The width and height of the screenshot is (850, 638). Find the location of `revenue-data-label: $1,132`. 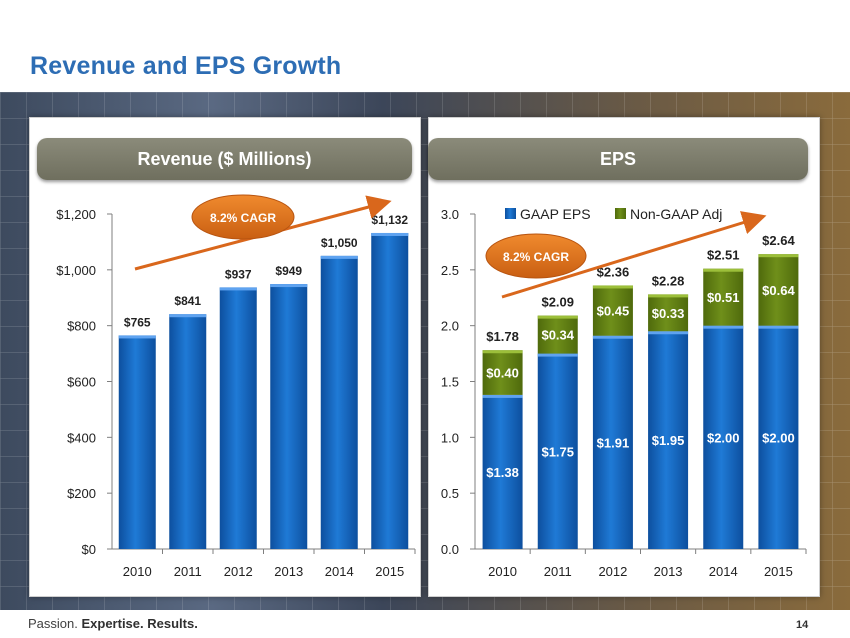

revenue-data-label: $1,132 is located at coordinates (389, 220).